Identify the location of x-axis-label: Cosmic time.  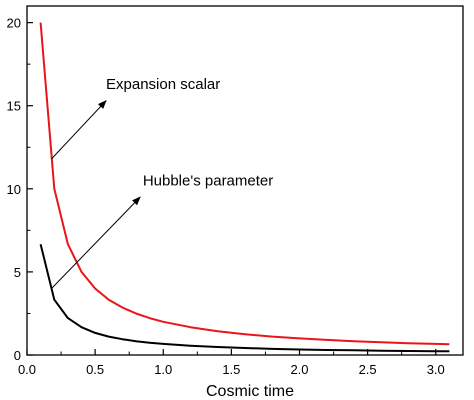
(250, 391).